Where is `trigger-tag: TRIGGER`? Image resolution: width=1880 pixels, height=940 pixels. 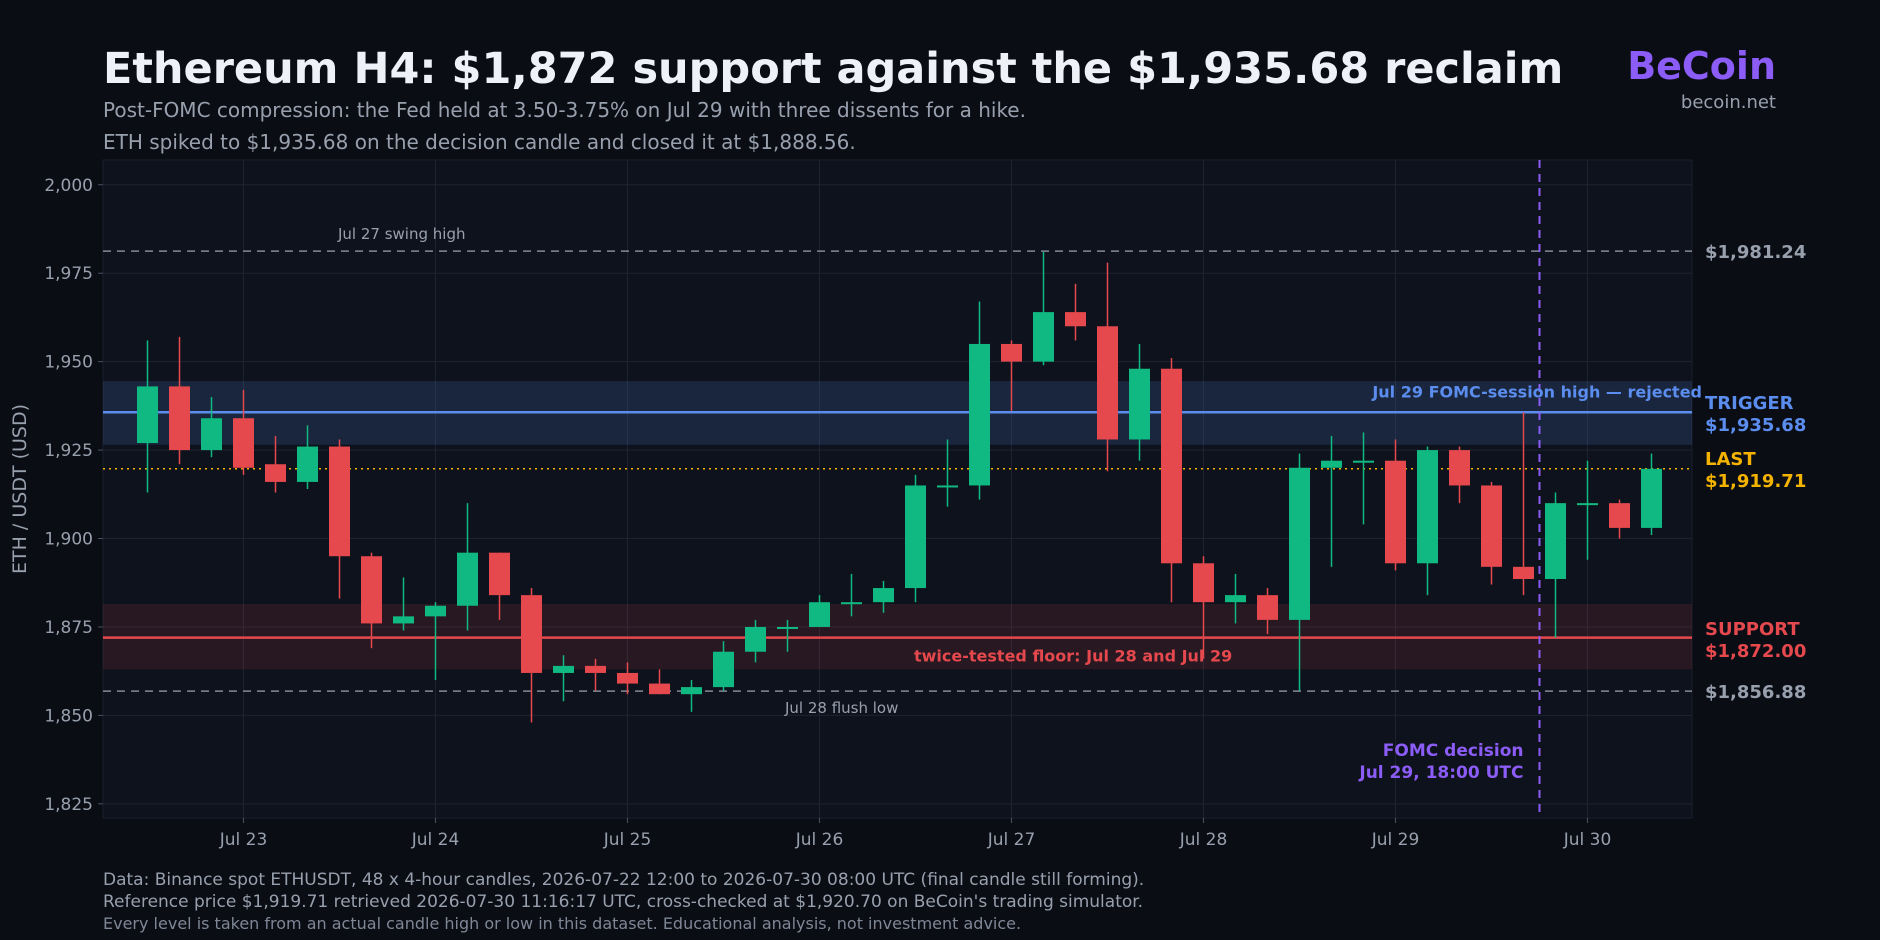
trigger-tag: TRIGGER is located at coordinates (1749, 403).